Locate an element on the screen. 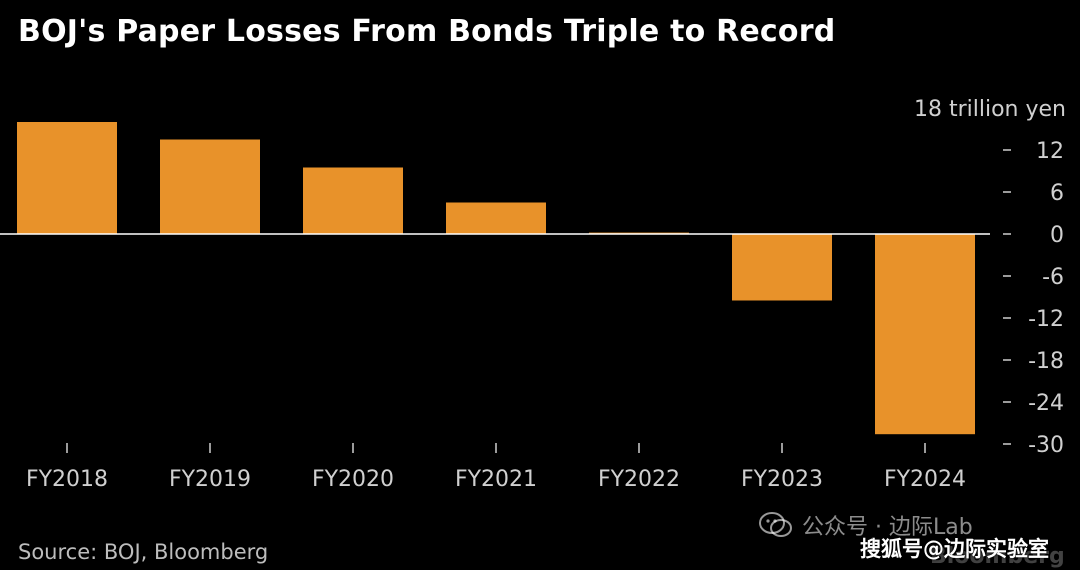 The width and height of the screenshot is (1080, 570). bar-fy2023 is located at coordinates (782, 267).